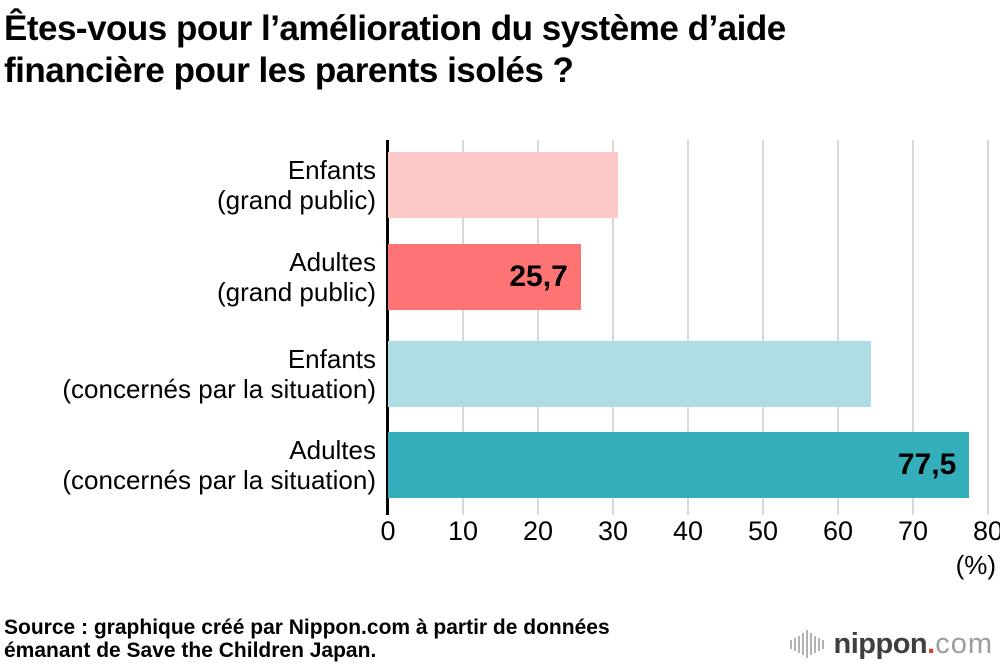  Describe the element at coordinates (484, 277) in the screenshot. I see `bar: 25,7` at that location.